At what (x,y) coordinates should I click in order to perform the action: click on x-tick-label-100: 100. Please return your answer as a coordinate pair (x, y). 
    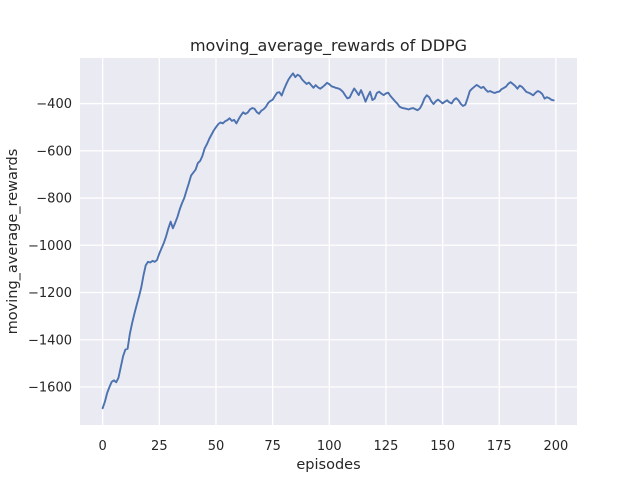
    Looking at the image, I should click on (329, 446).